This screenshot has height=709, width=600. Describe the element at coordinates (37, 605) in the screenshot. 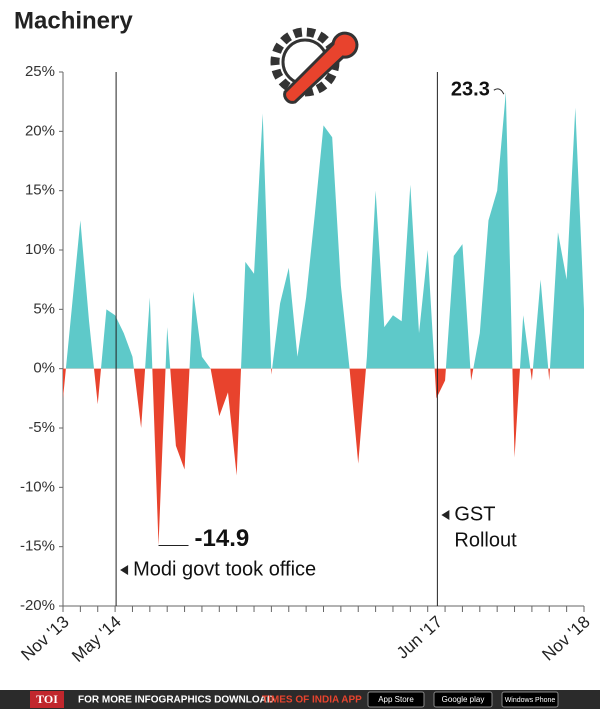

I see `y-tick-label: -20%` at that location.